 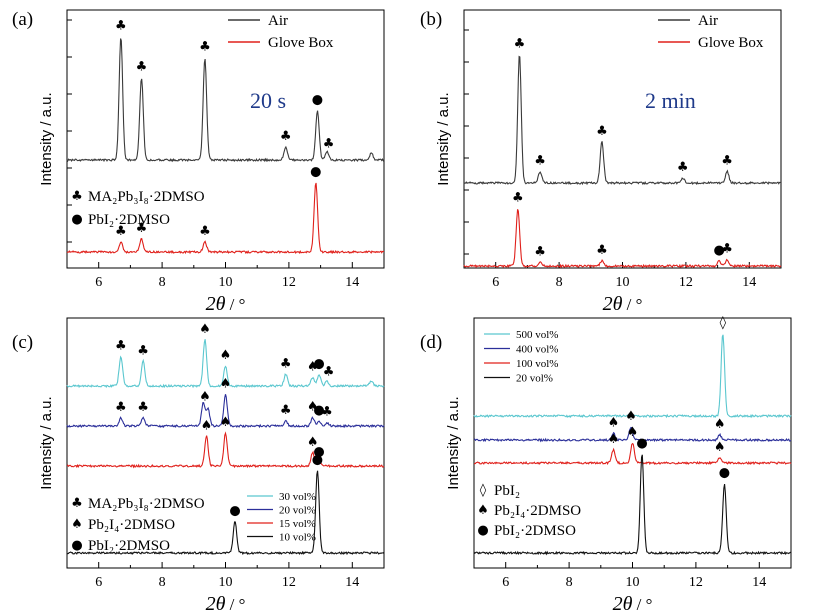 What do you see at coordinates (431, 19) in the screenshot?
I see `panel-label: (b)` at bounding box center [431, 19].